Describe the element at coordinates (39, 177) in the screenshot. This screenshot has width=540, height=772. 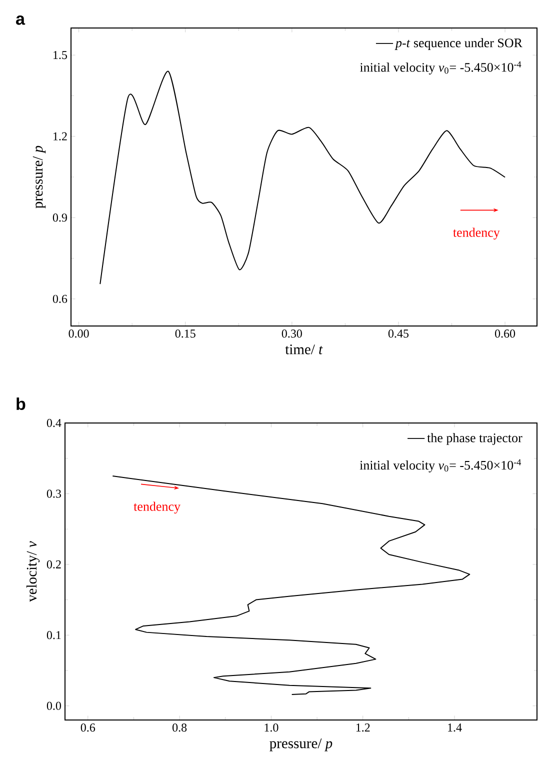
I see `y-axis-title: pressure/ p` at that location.